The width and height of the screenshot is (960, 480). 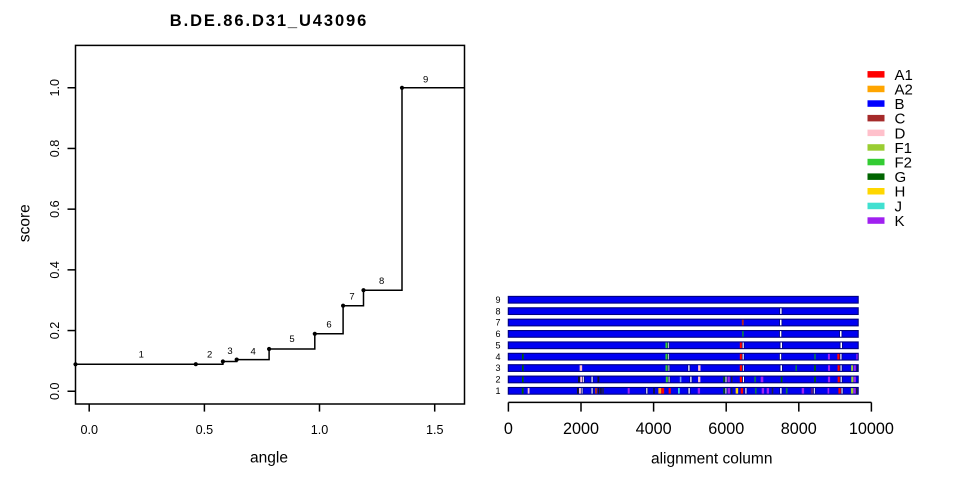 I want to click on svg-text: 2000, so click(x=581, y=429).